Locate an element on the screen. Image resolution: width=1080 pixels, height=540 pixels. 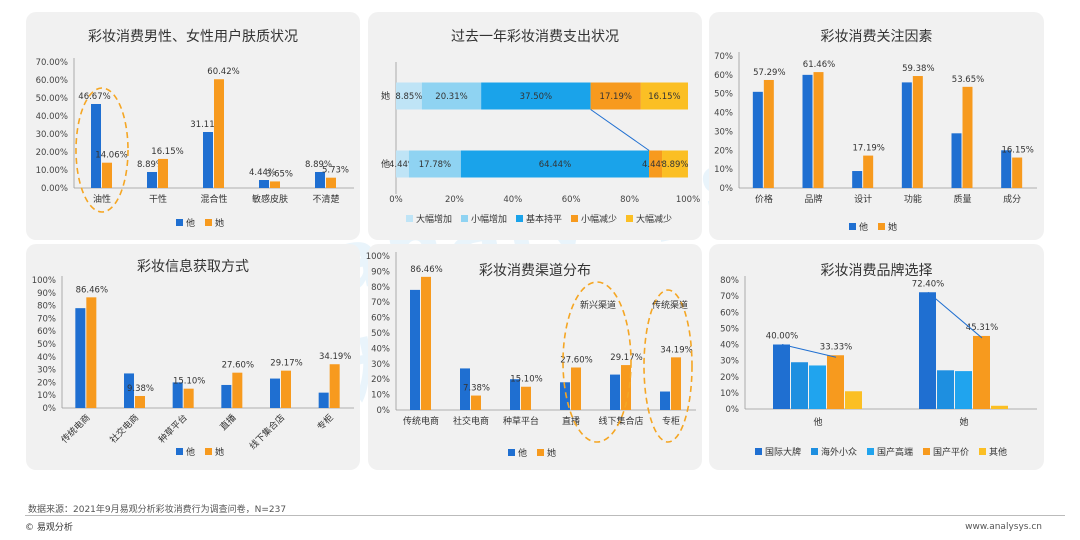
chart-title: 彩妆消费渠道分布 is located at coordinates (535, 271).